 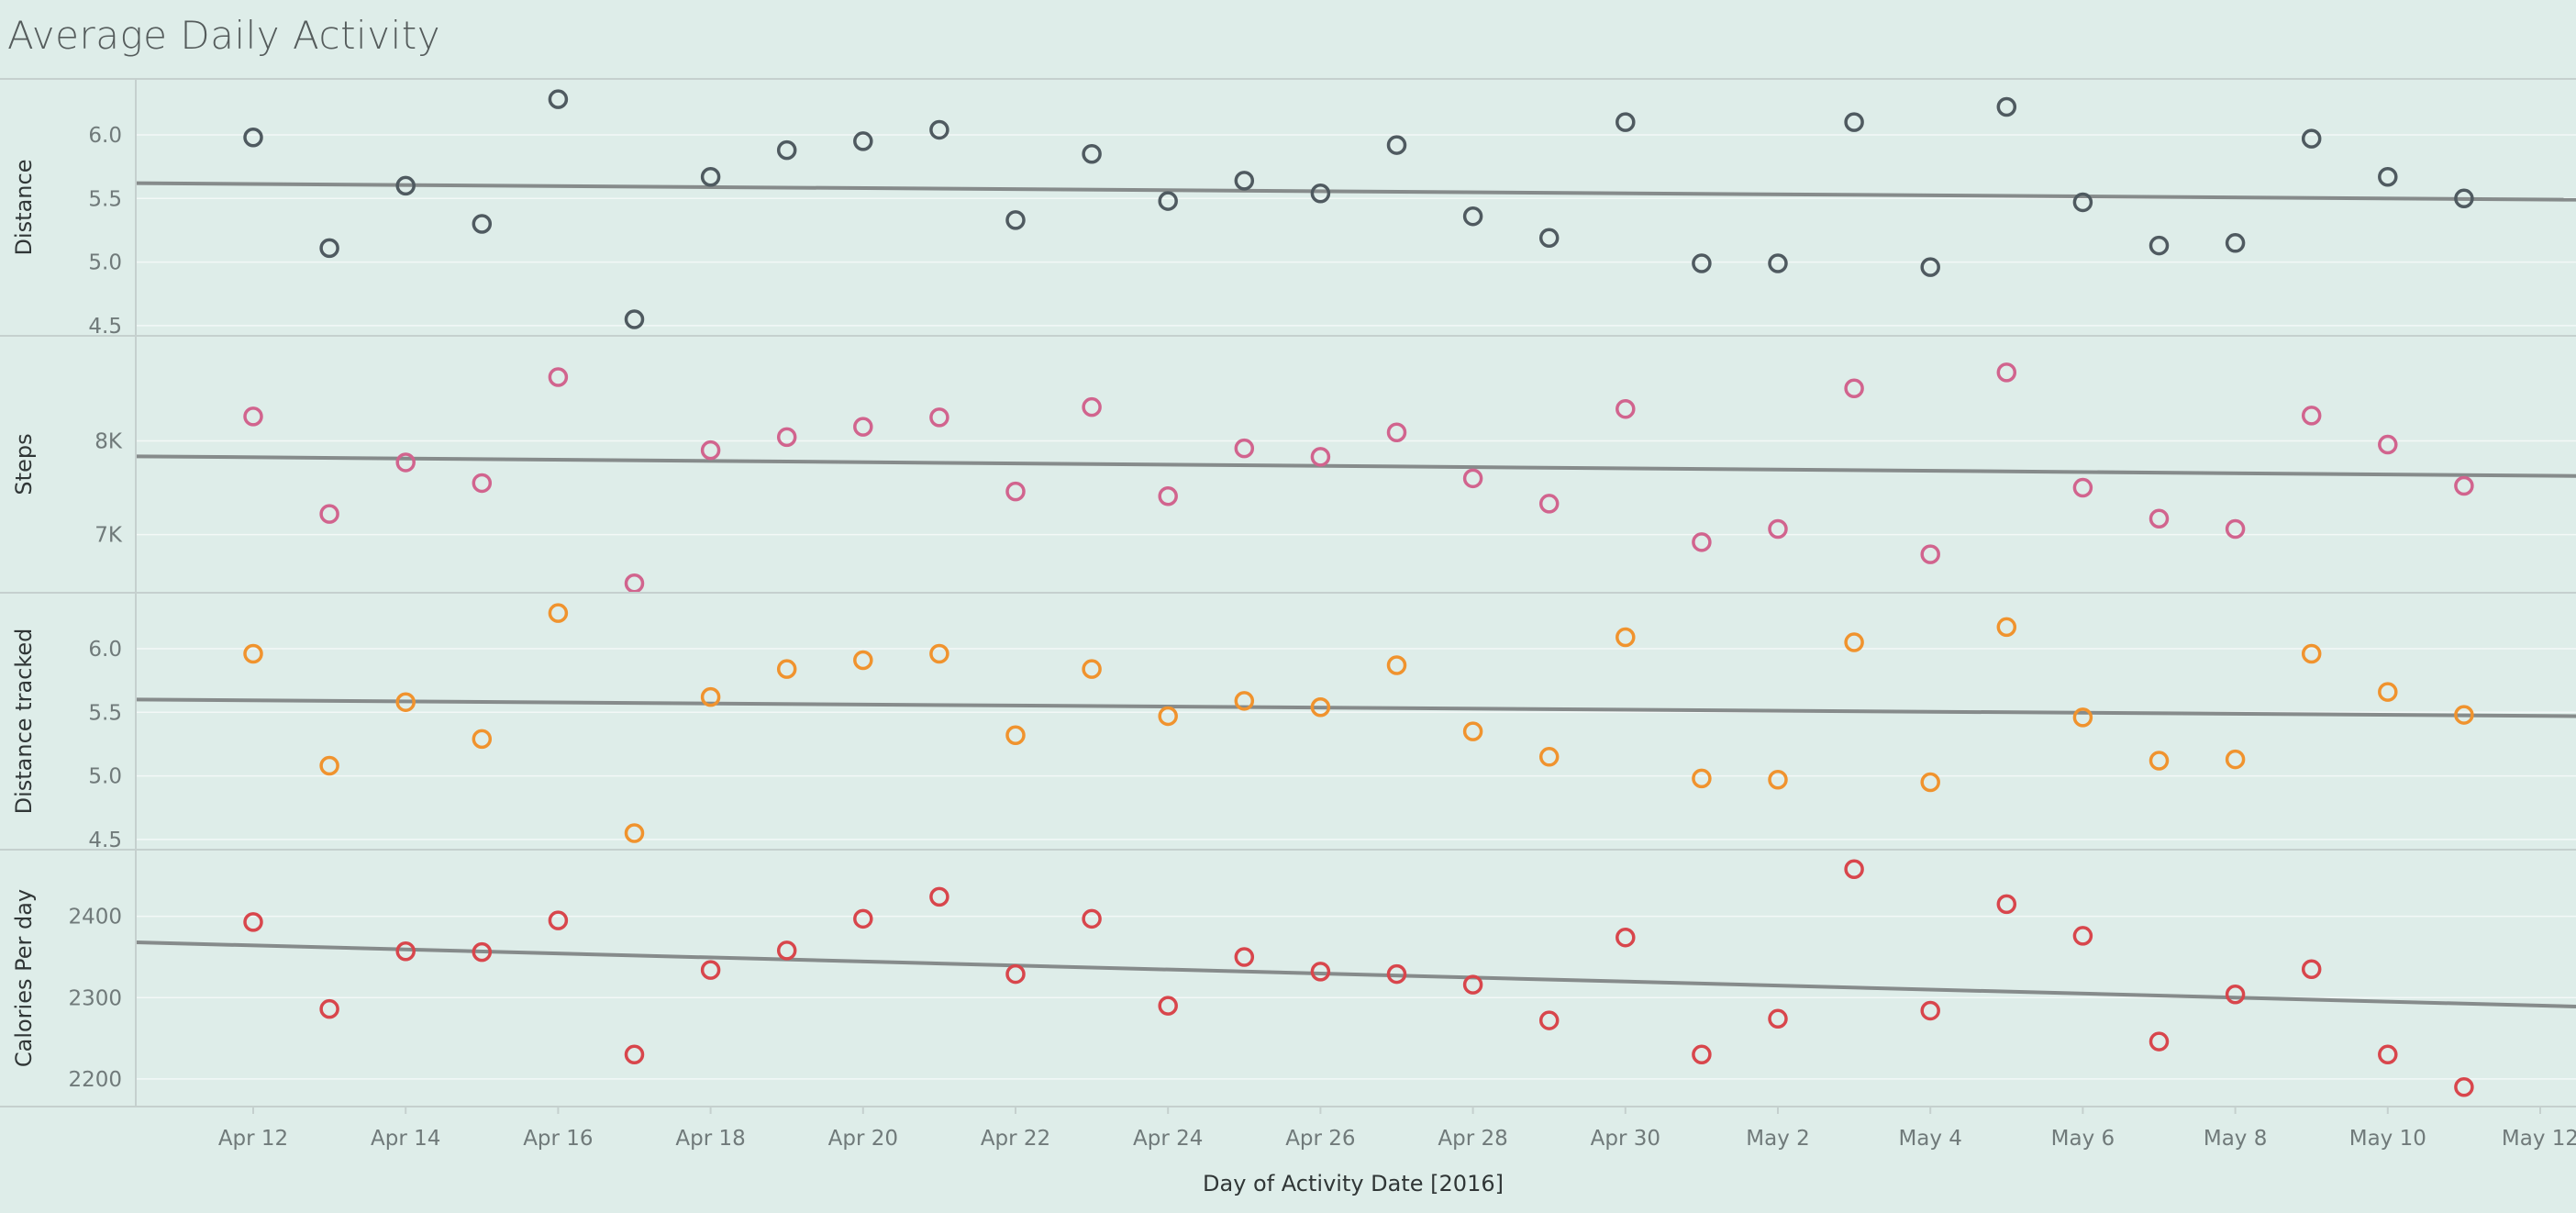 I want to click on x-tick-label: Apr 26, so click(x=1320, y=1139).